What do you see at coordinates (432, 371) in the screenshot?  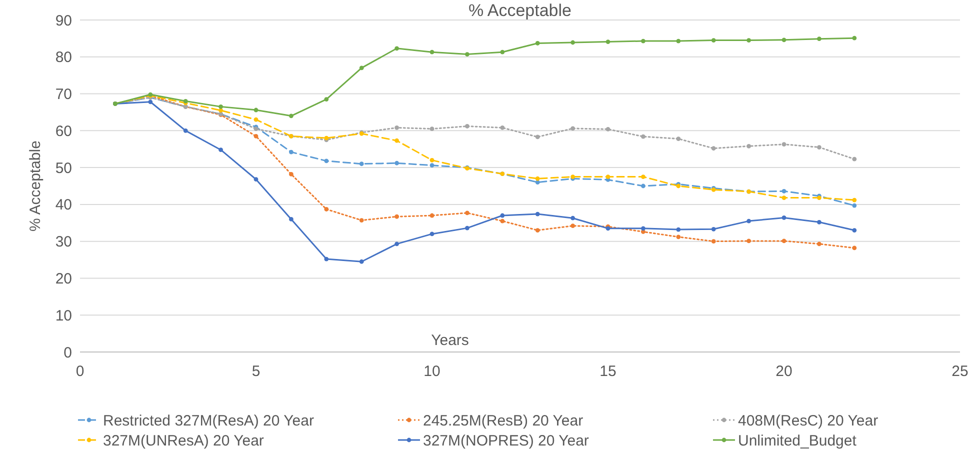 I see `x-tick-label: 10` at bounding box center [432, 371].